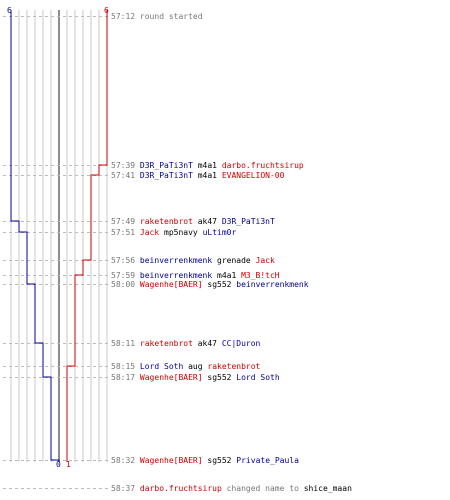  What do you see at coordinates (267, 460) in the screenshot?
I see `event-victim: Private_Paula` at bounding box center [267, 460].